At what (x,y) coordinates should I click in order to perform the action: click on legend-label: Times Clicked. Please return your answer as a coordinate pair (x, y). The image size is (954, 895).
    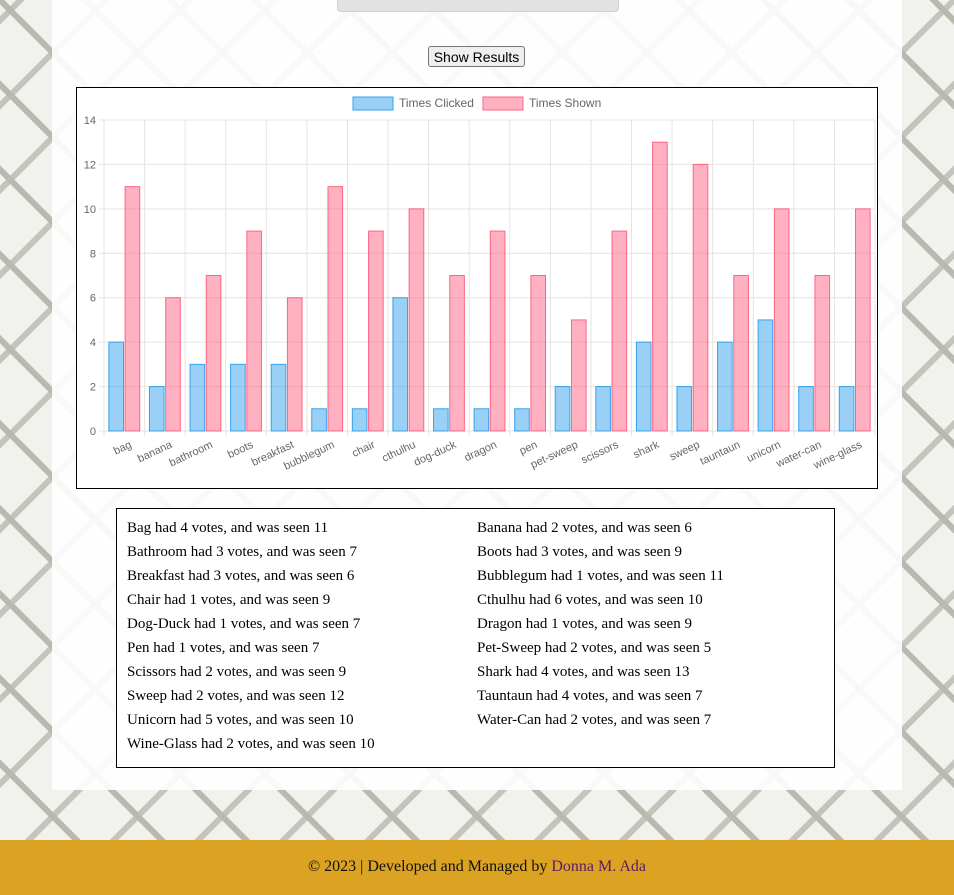
    Looking at the image, I should click on (436, 103).